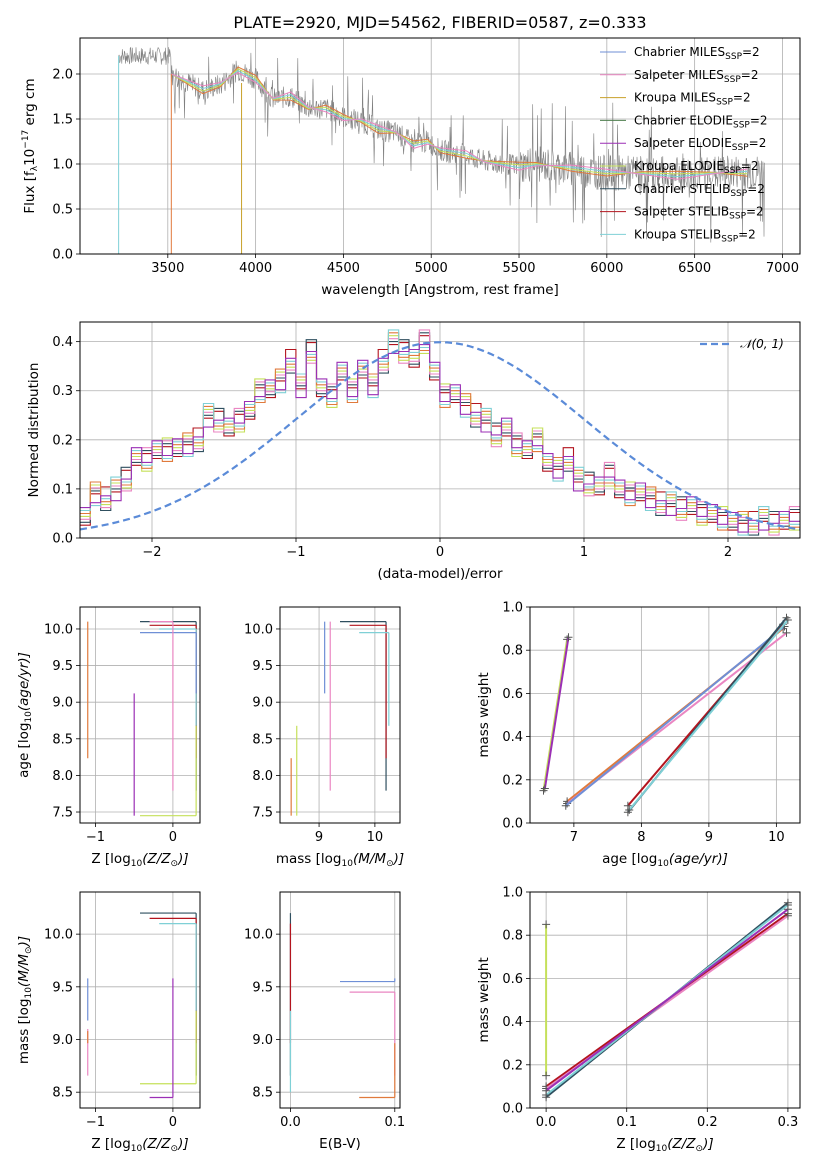  Describe the element at coordinates (34, 430) in the screenshot. I see `y-axis-label: Normed distribution` at that location.